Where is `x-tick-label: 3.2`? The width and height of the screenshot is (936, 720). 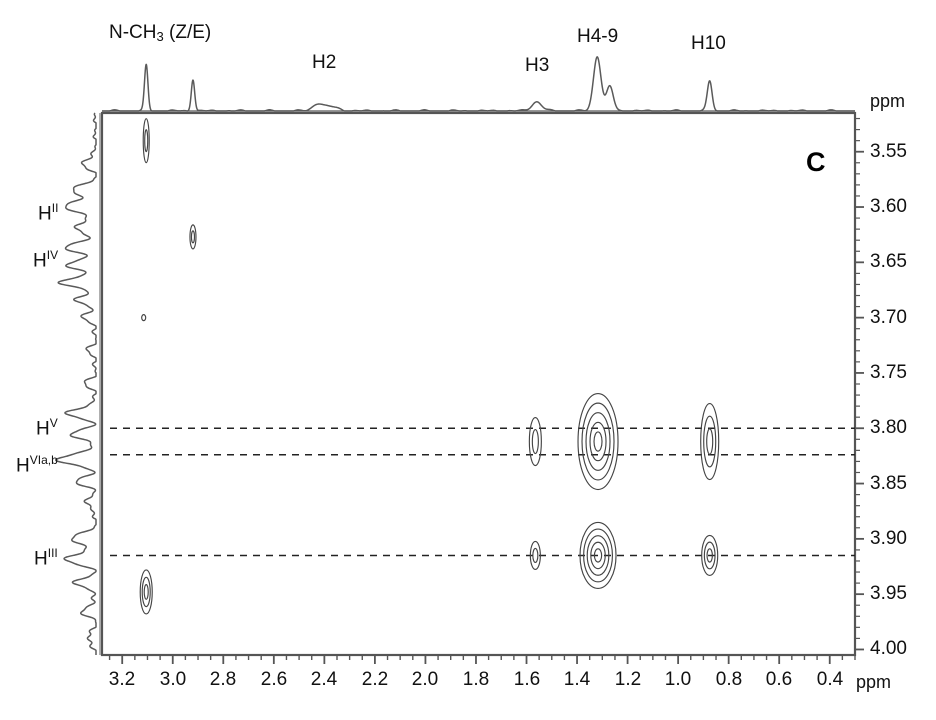
x-tick-label: 3.2 is located at coordinates (122, 679).